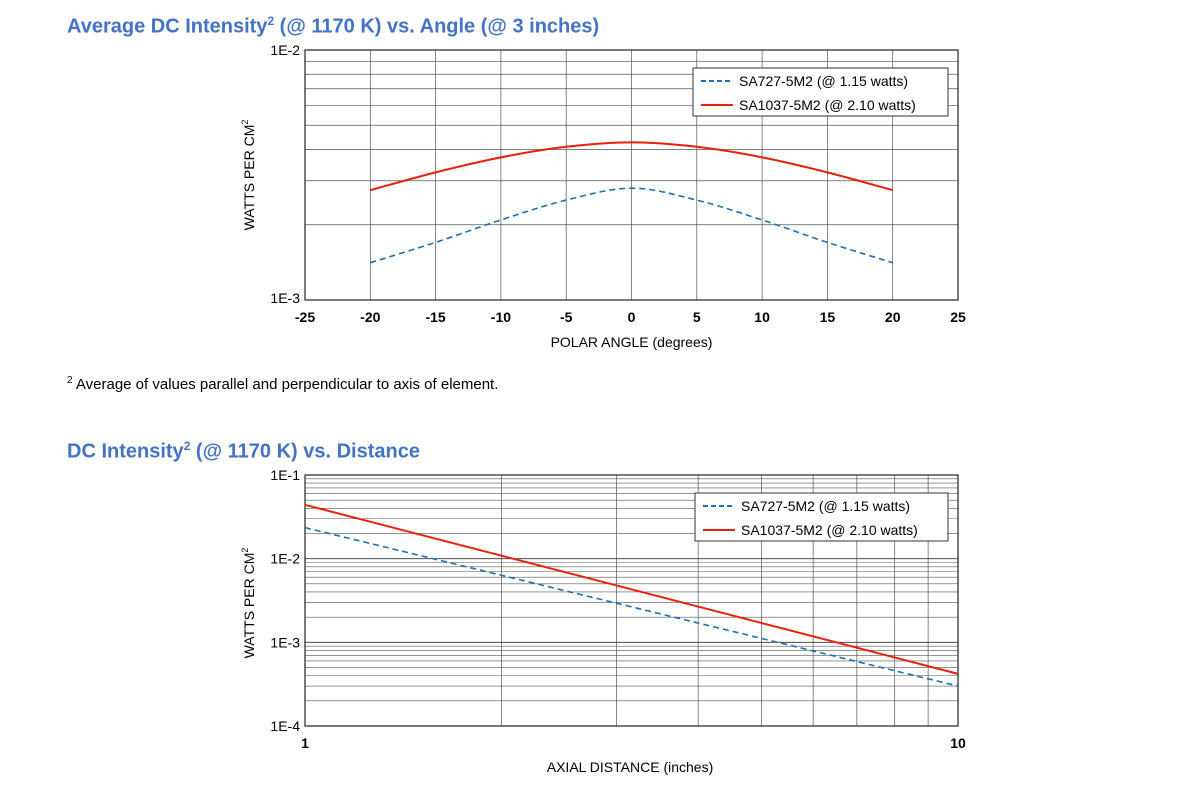 The image size is (1188, 789). I want to click on chart1-ylabel: WATTS PER CM2, so click(248, 175).